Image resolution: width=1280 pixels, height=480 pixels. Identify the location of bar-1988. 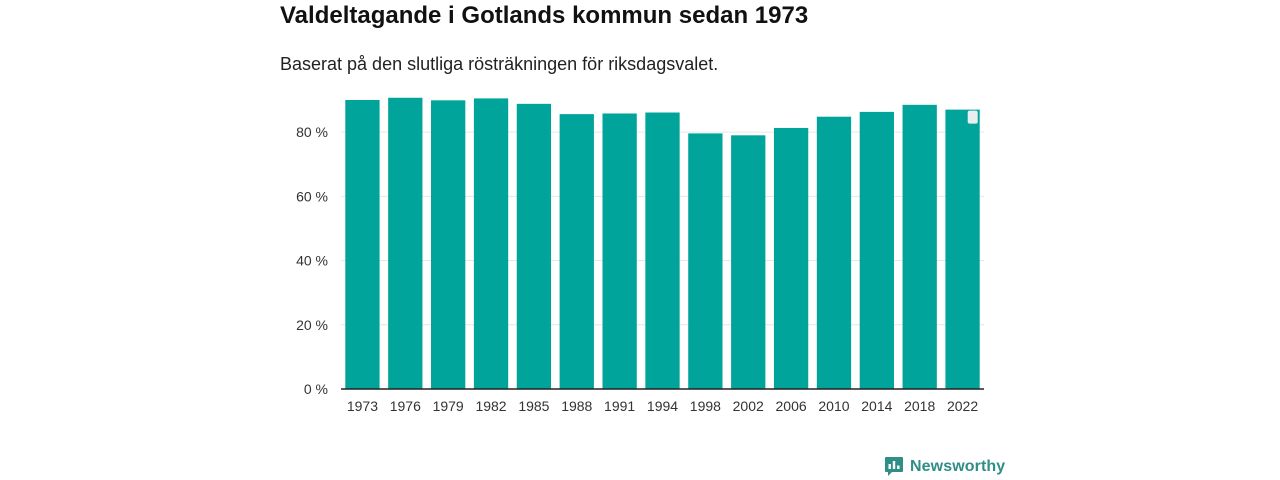
(576, 251).